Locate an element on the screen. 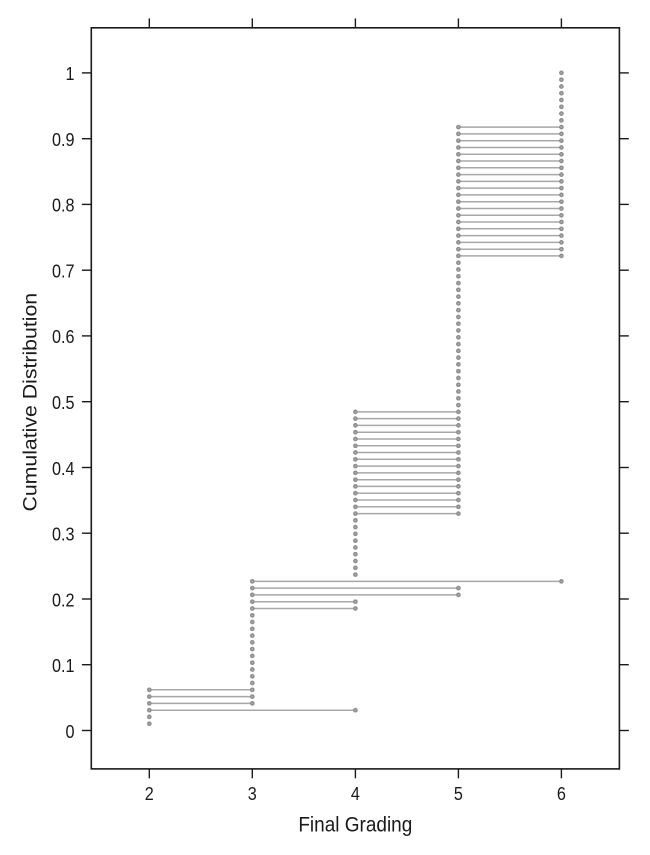 Image resolution: width=650 pixels, height=855 pixels. svg-text: 0.6 is located at coordinates (63, 336).